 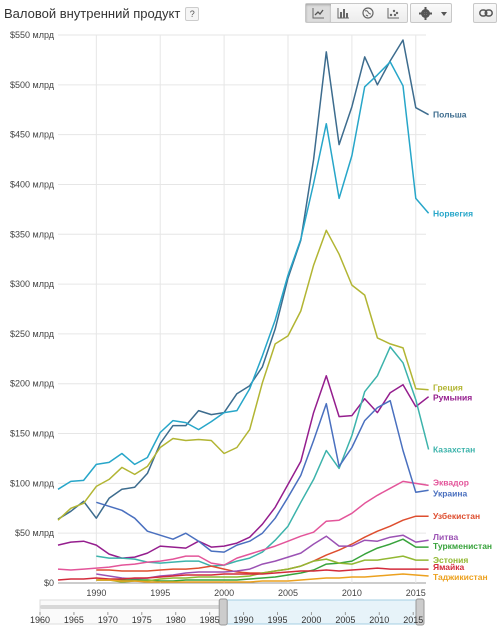 What do you see at coordinates (32, 384) in the screenshot?
I see `y-tick-label: $200 млрд` at bounding box center [32, 384].